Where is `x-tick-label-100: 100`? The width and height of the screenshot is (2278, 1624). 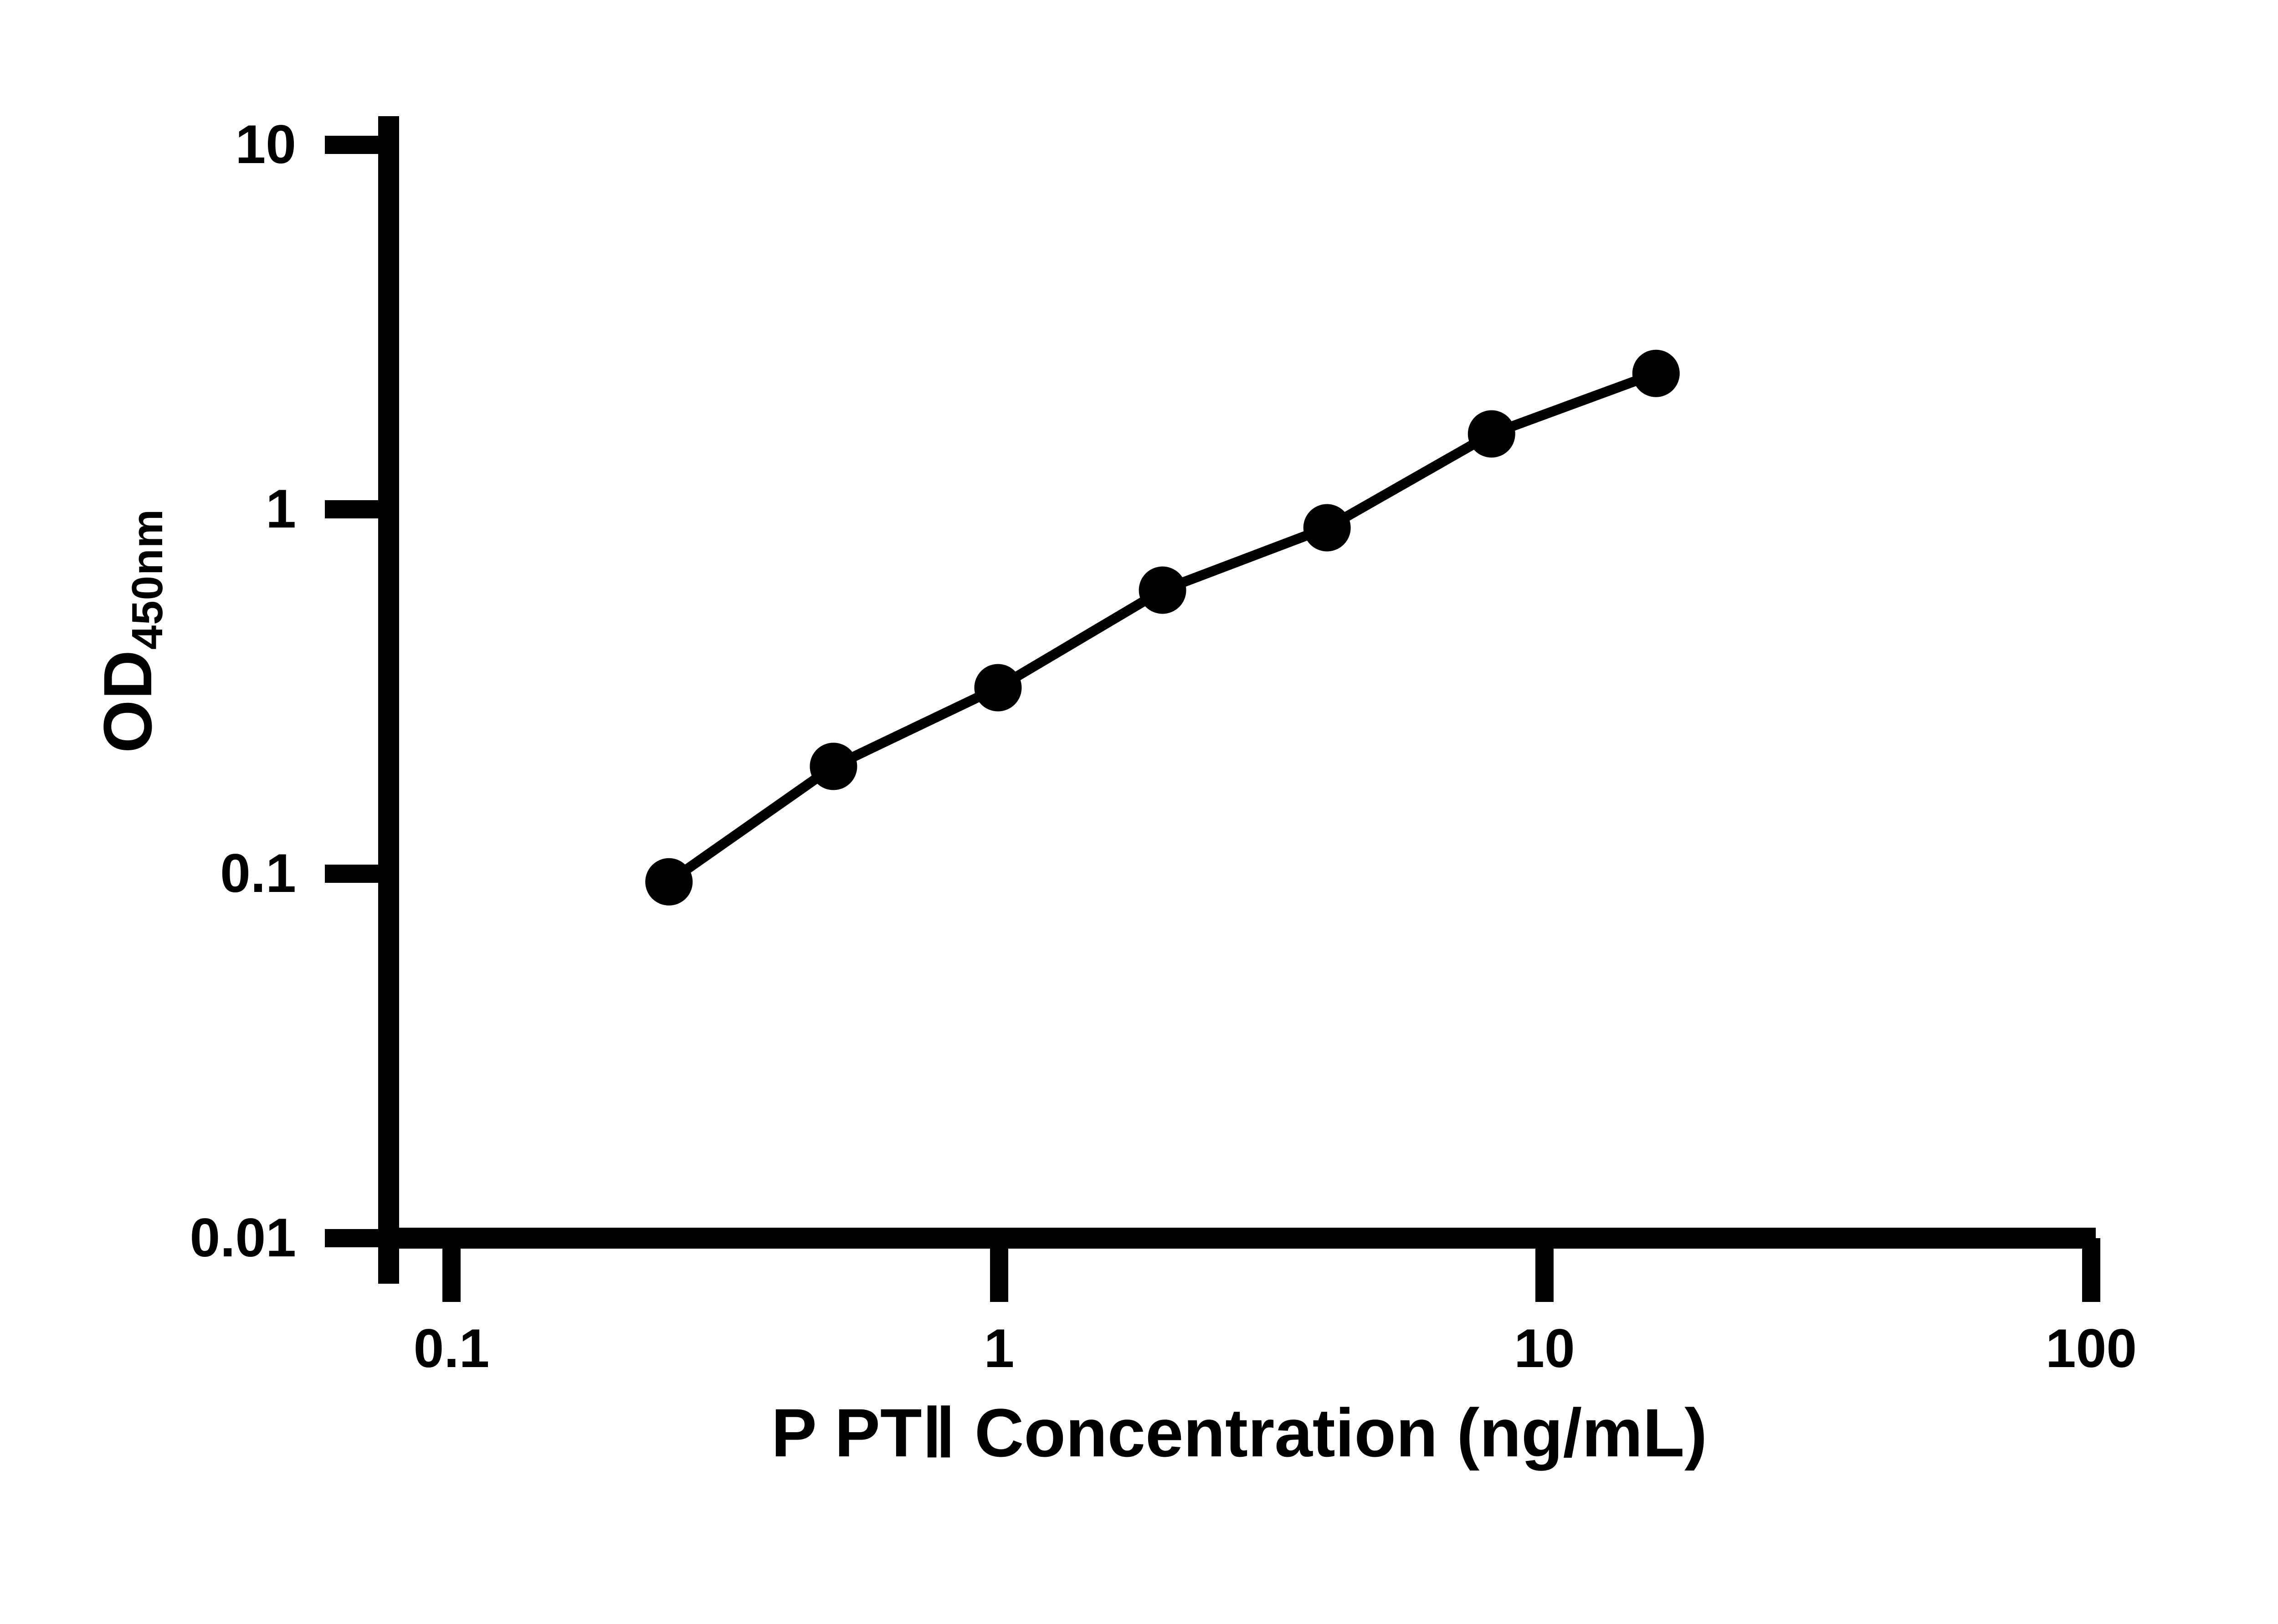
x-tick-label-100: 100 is located at coordinates (2091, 1349).